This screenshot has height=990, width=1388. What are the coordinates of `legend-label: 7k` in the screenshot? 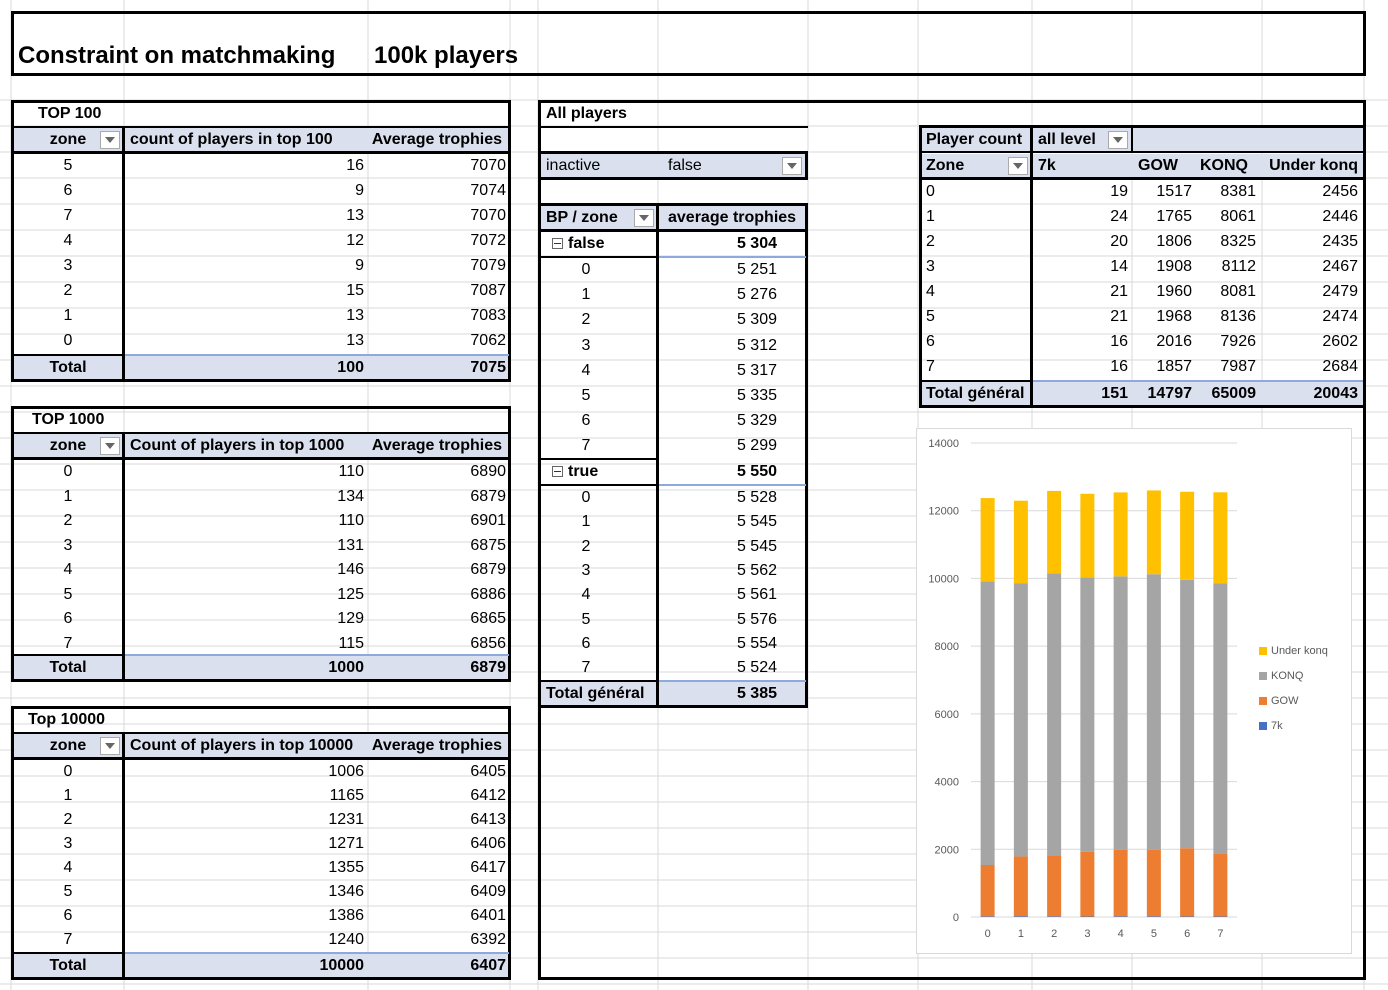 It's located at (1277, 726).